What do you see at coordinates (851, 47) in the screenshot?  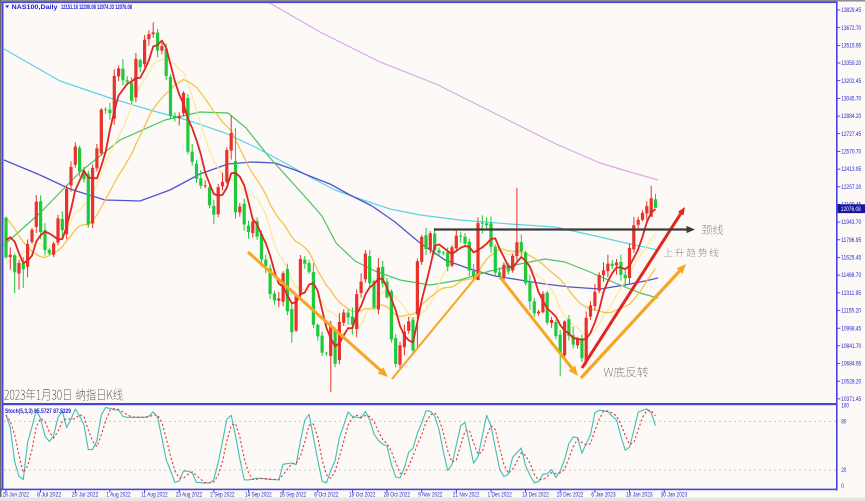 I see `svg-text: 13515.95` at bounding box center [851, 47].